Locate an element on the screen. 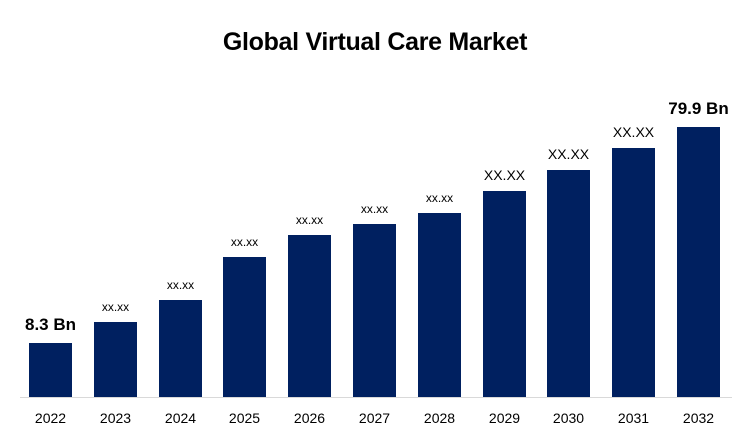 The width and height of the screenshot is (750, 438). data-label-2032: 79.9 Bn is located at coordinates (698, 108).